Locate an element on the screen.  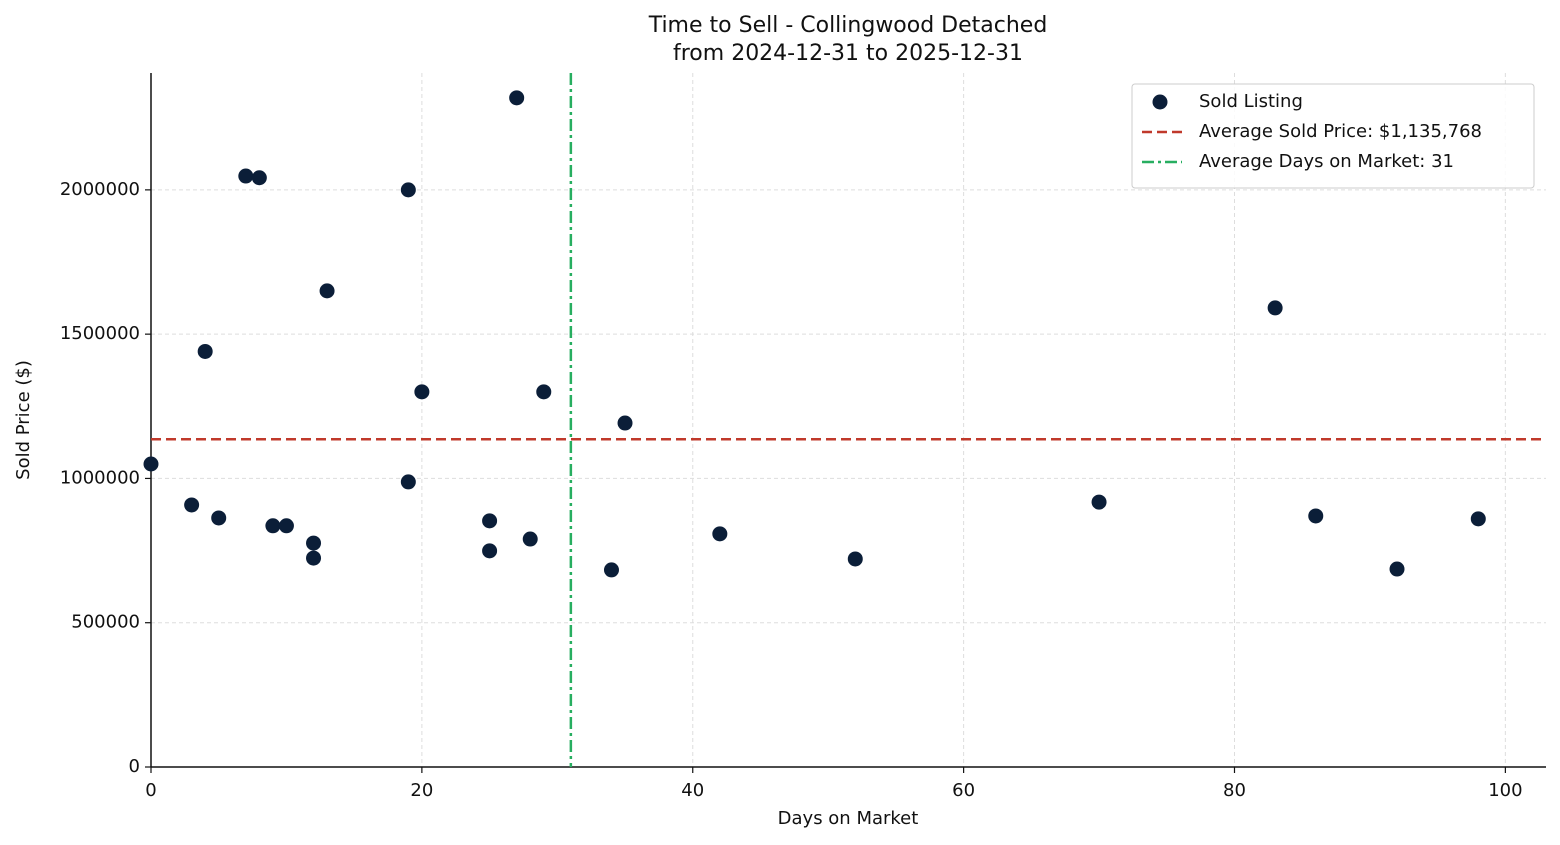
legend-label: Average Sold Price: $1,135,768 is located at coordinates (1340, 131).